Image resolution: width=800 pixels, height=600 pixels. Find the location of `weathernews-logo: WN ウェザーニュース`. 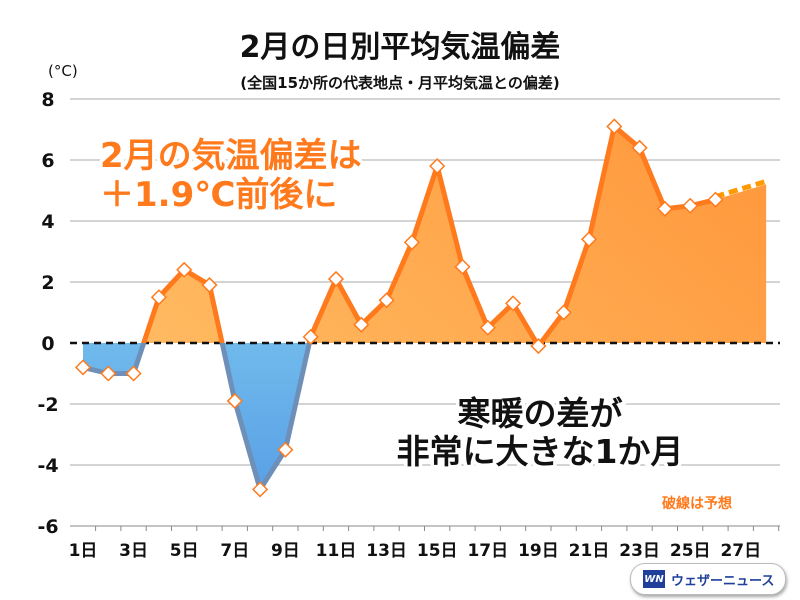

weathernews-logo: WN ウェザーニュース is located at coordinates (708, 579).